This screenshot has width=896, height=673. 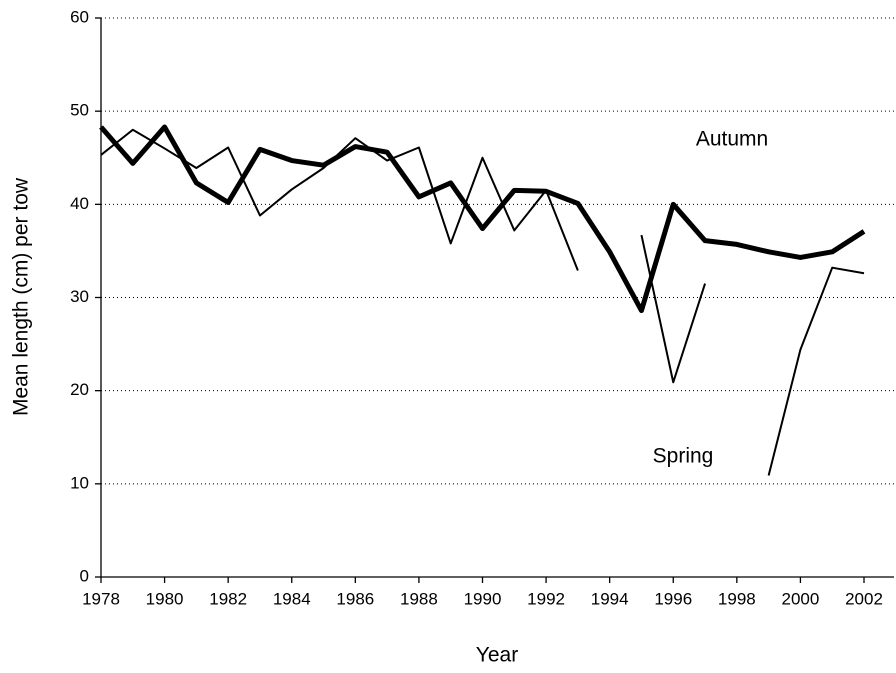 I want to click on x-tick-label: 1990, so click(x=483, y=598).